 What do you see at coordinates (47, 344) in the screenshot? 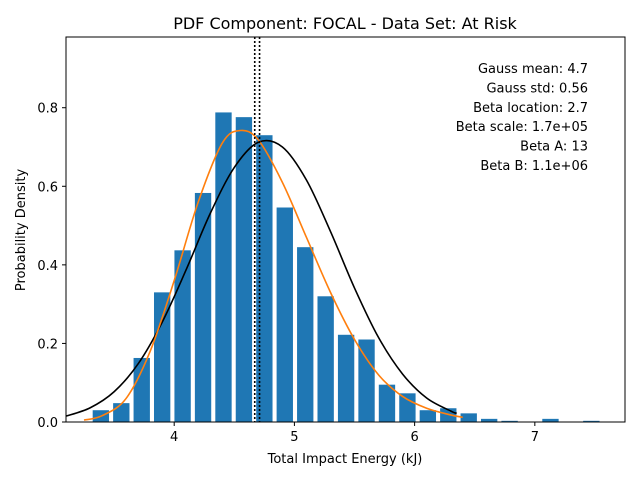
I see `y-tick-label: 0.2` at bounding box center [47, 344].